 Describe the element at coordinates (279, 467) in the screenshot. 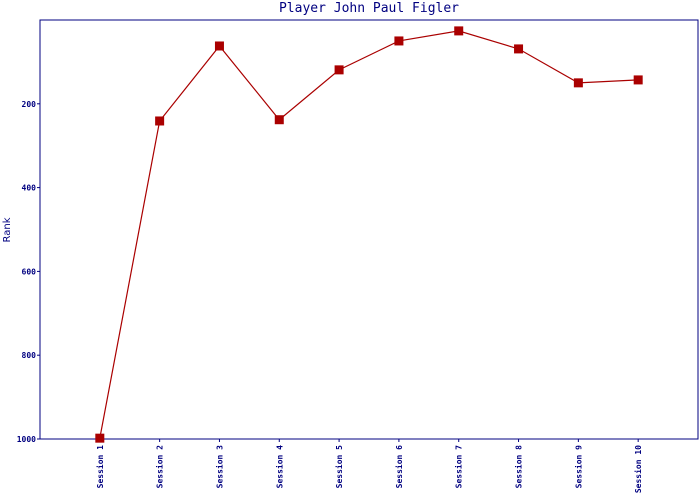

I see `x-tick-label: Session 4` at that location.